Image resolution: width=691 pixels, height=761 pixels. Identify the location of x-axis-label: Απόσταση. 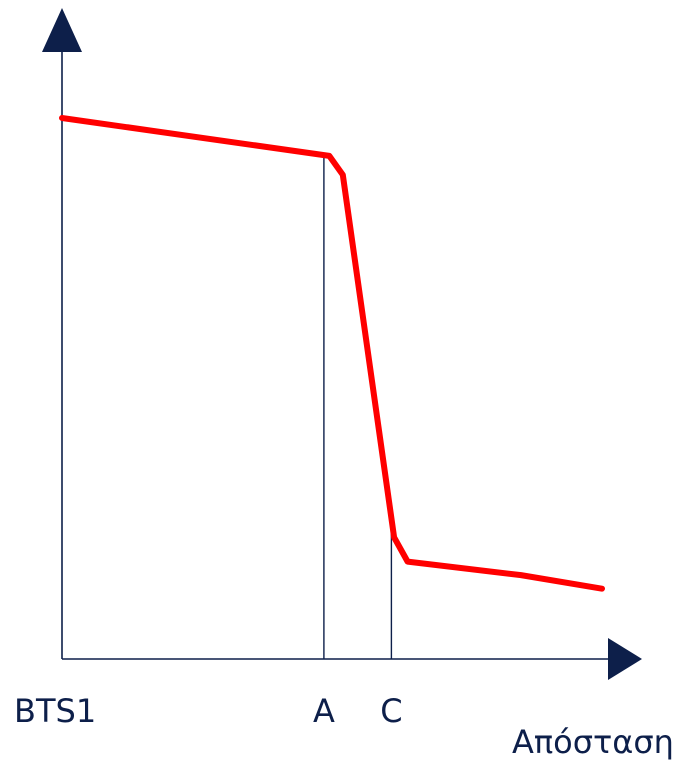
(593, 742).